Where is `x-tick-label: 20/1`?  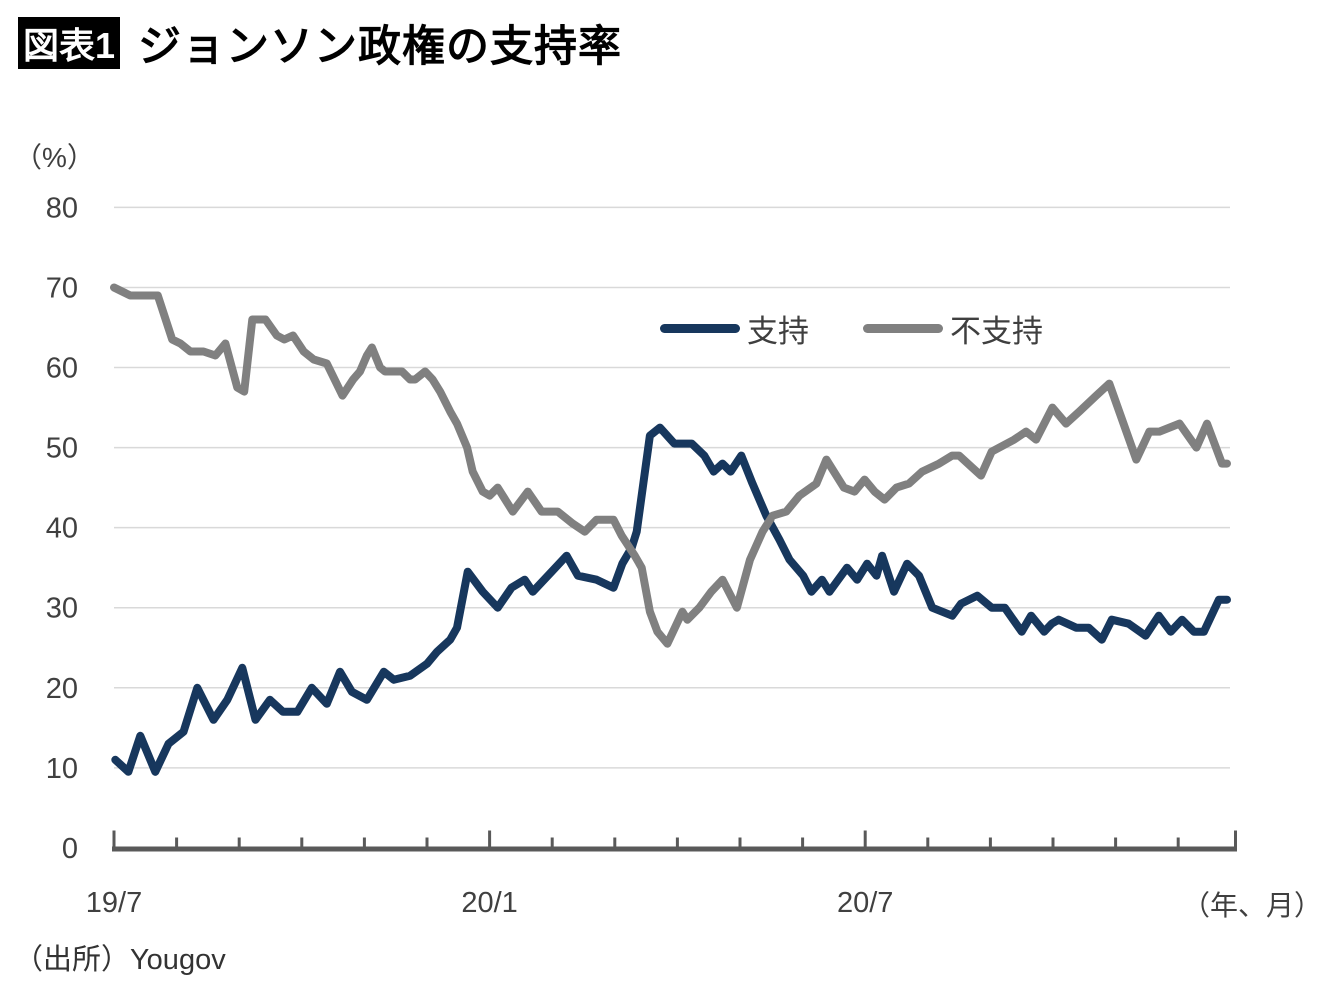
x-tick-label: 20/1 is located at coordinates (489, 903).